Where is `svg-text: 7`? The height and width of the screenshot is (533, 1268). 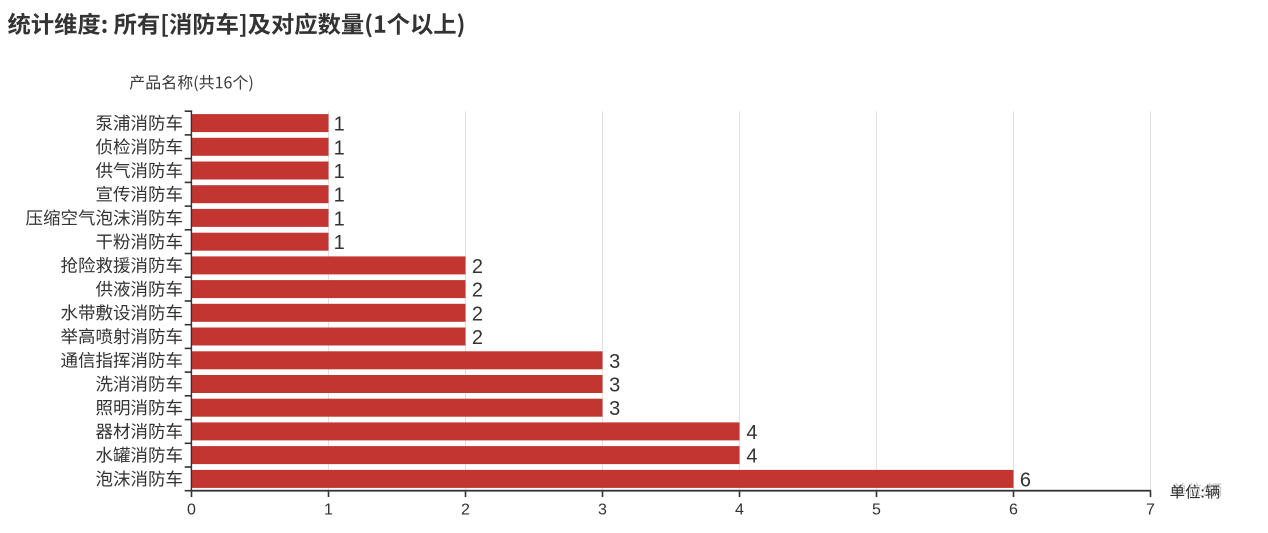 svg-text: 7 is located at coordinates (1150, 510).